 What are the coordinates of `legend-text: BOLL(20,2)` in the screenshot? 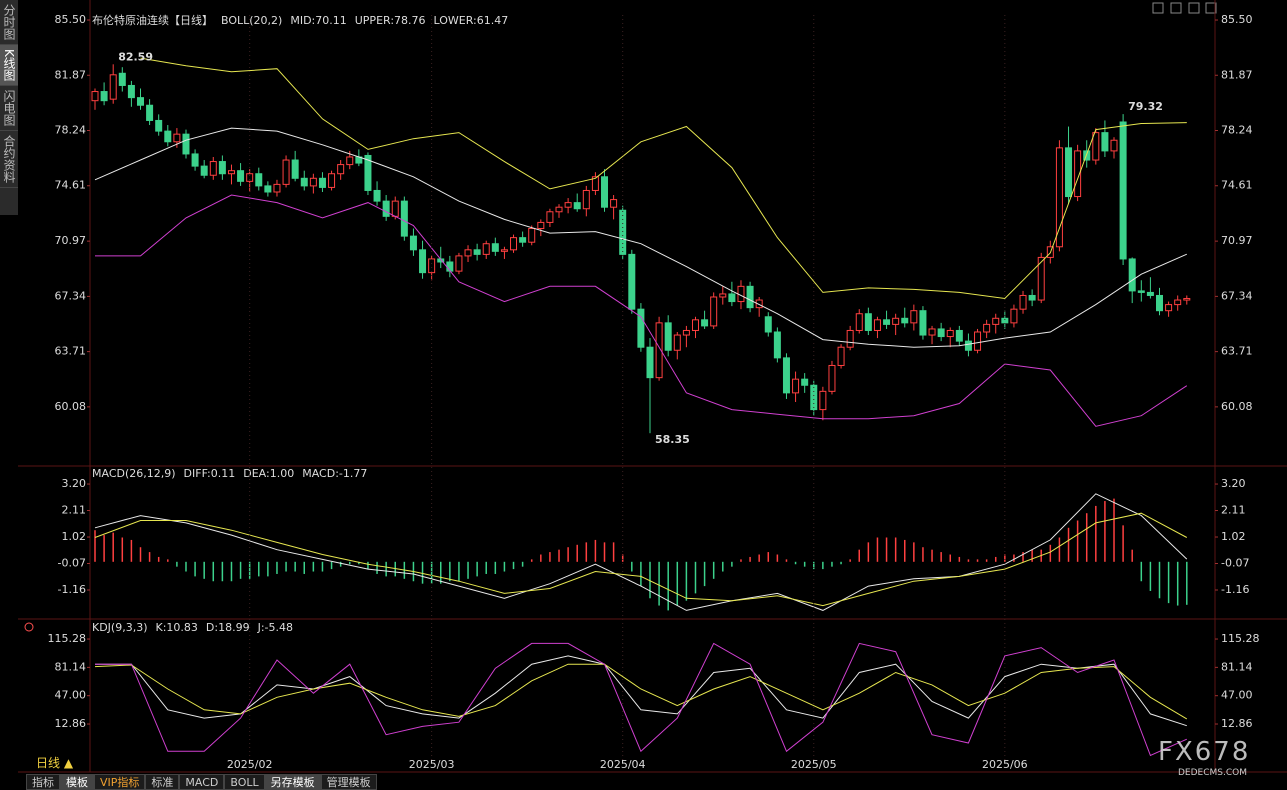 It's located at (251, 20).